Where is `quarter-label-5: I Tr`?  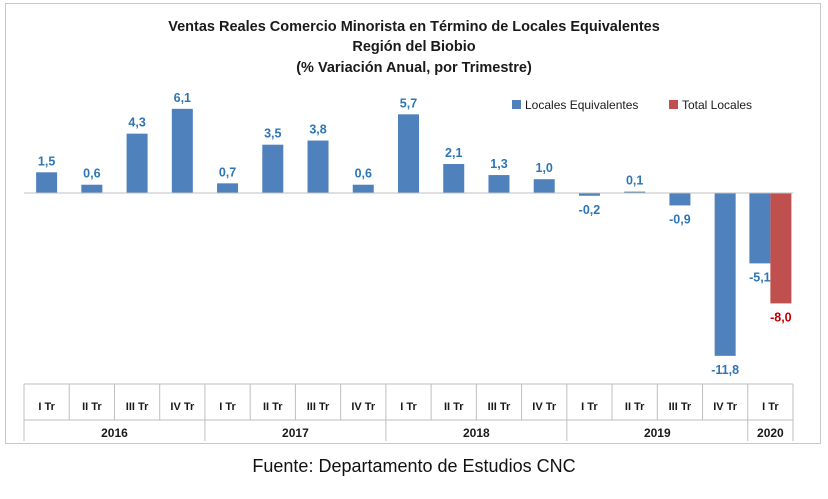 quarter-label-5: I Tr is located at coordinates (227, 407).